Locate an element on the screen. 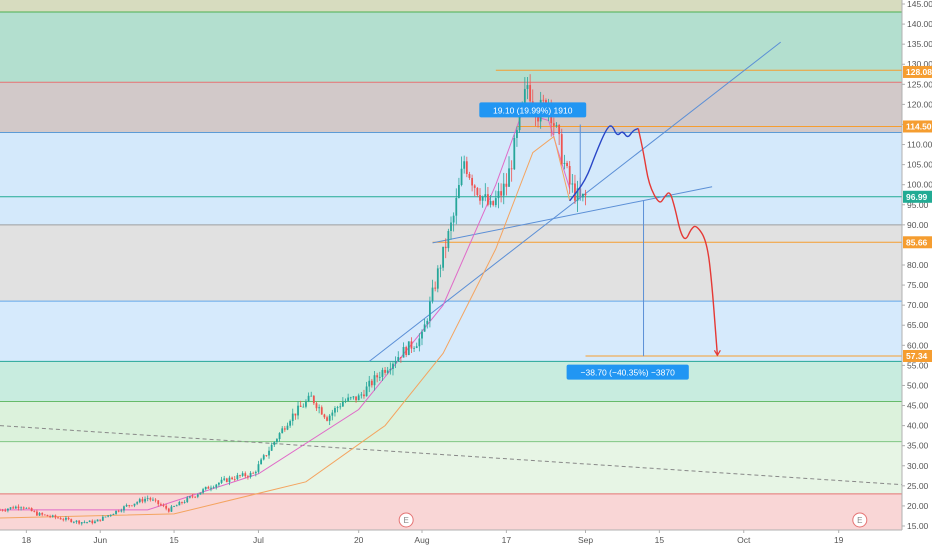  forecast-path-blue is located at coordinates (604, 163).